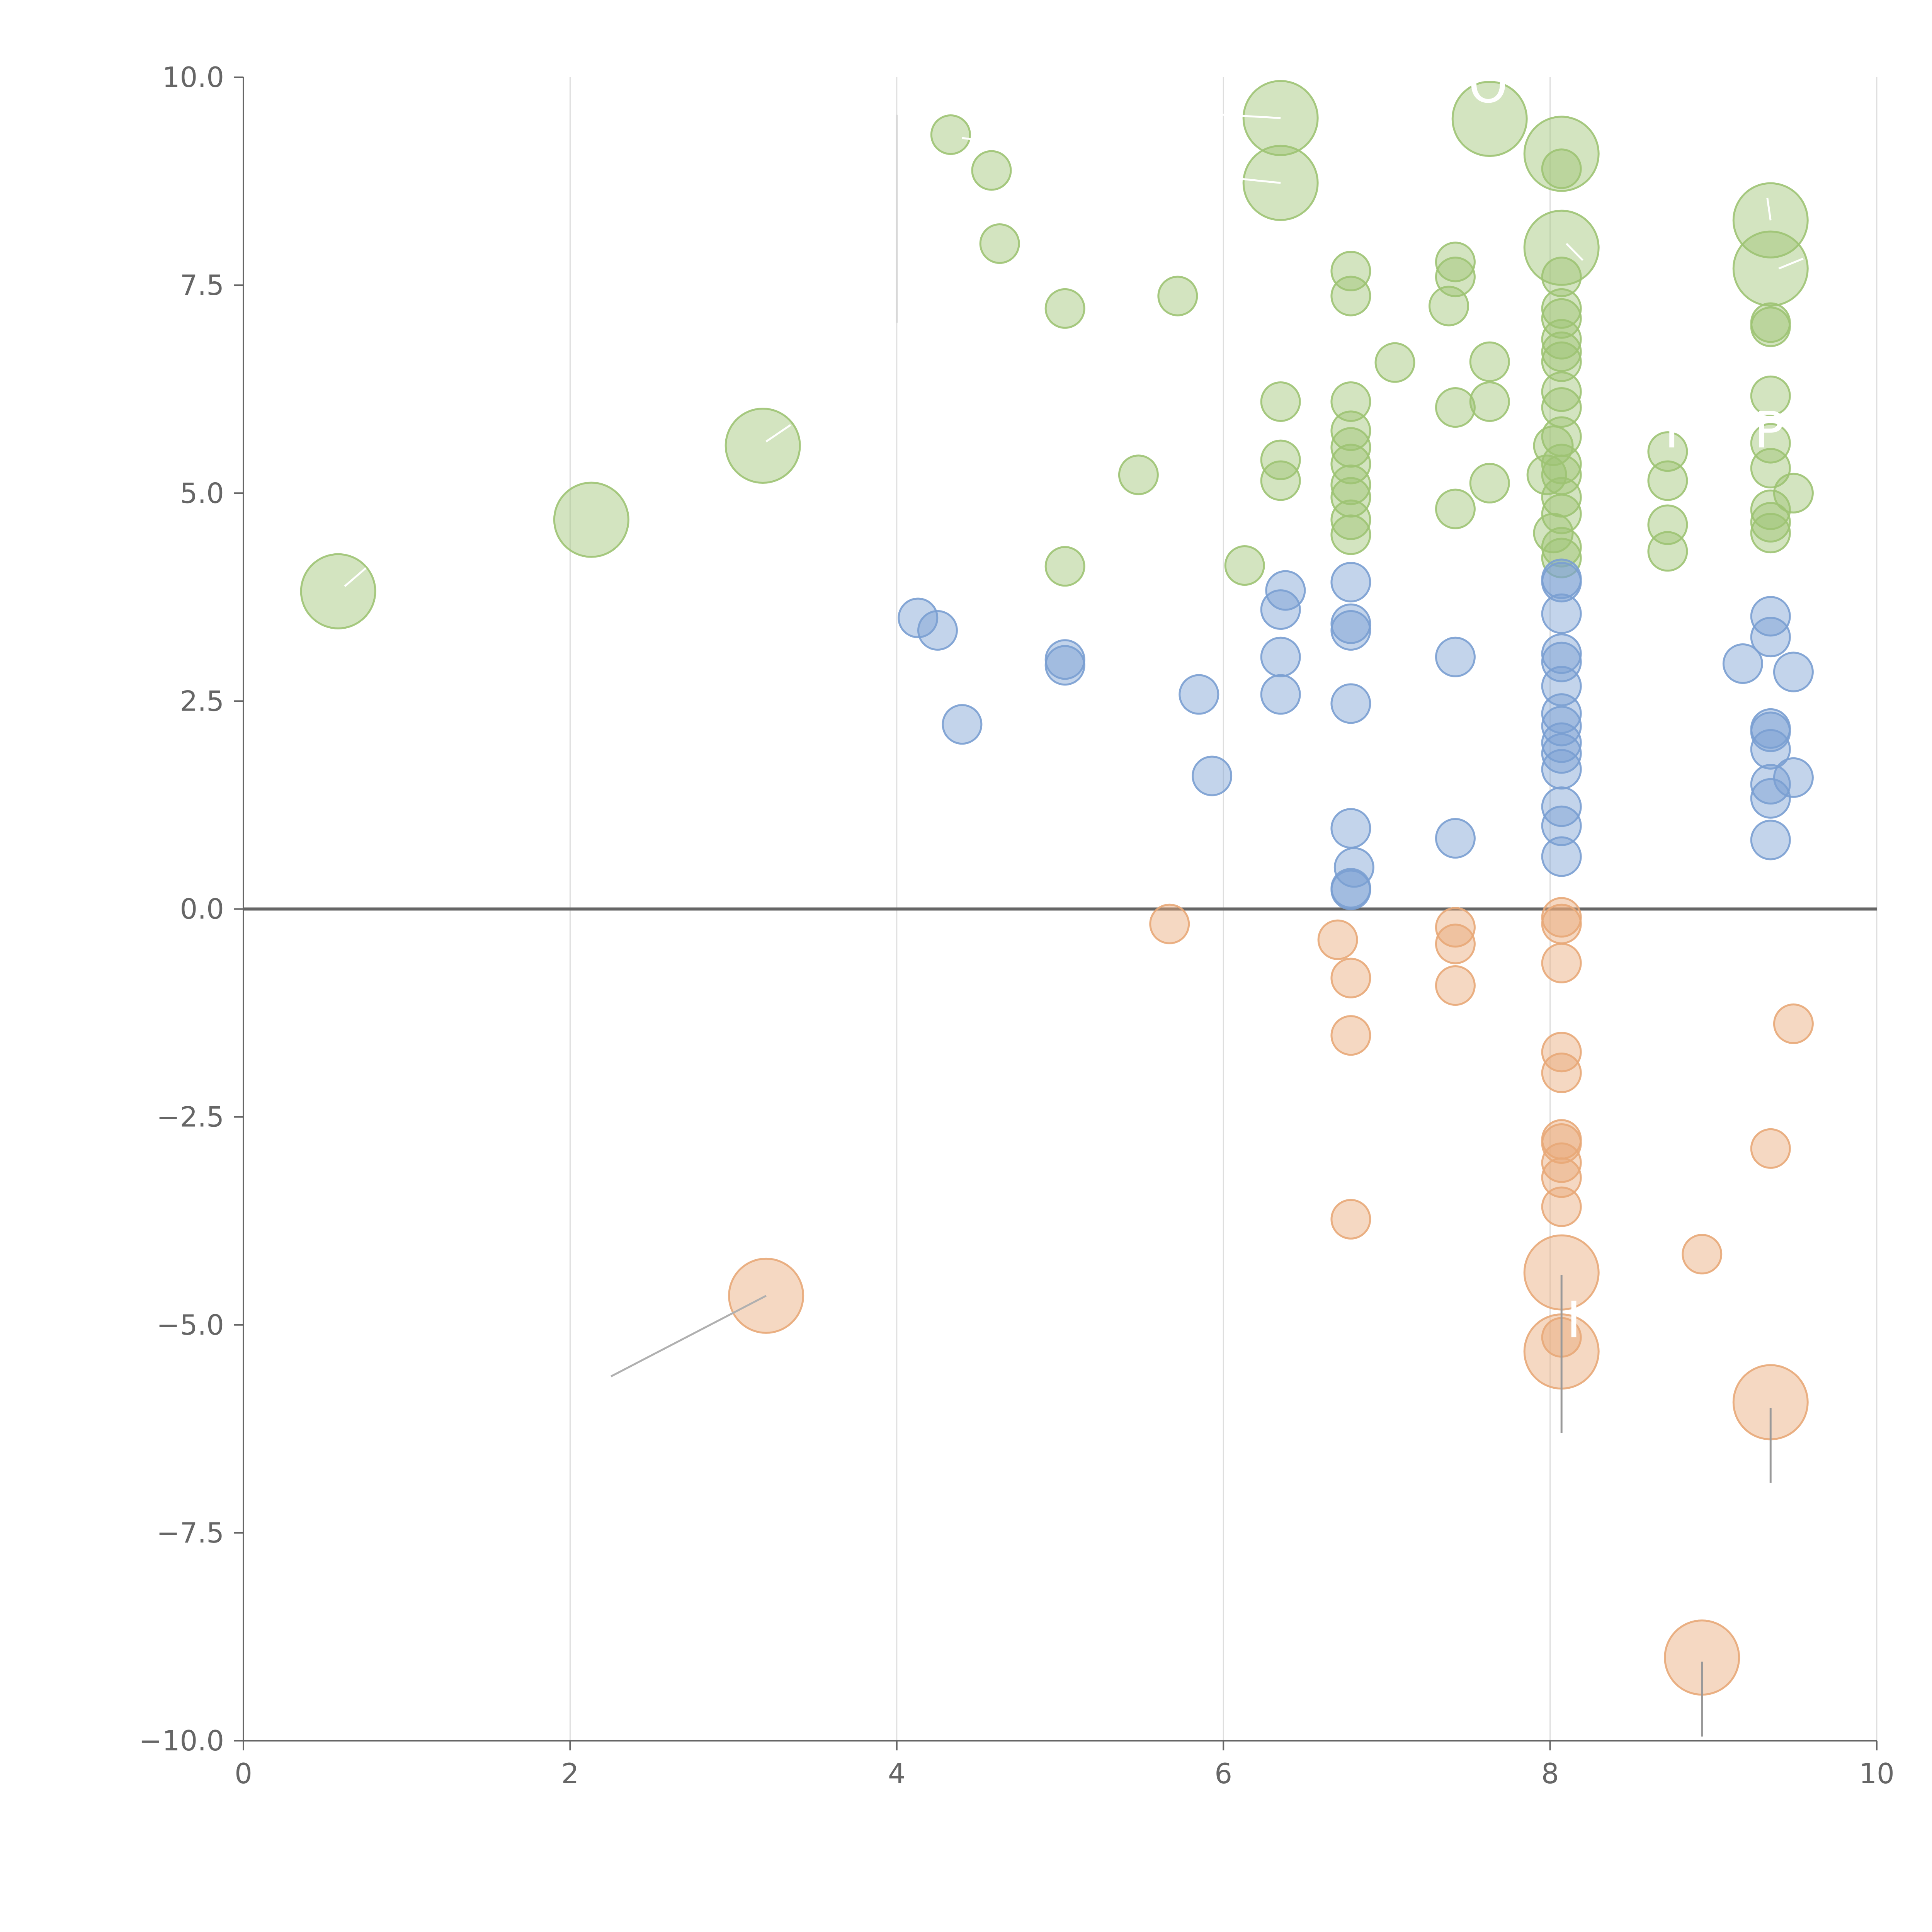  Describe the element at coordinates (244, 1773) in the screenshot. I see `x-tick-label: 0` at that location.